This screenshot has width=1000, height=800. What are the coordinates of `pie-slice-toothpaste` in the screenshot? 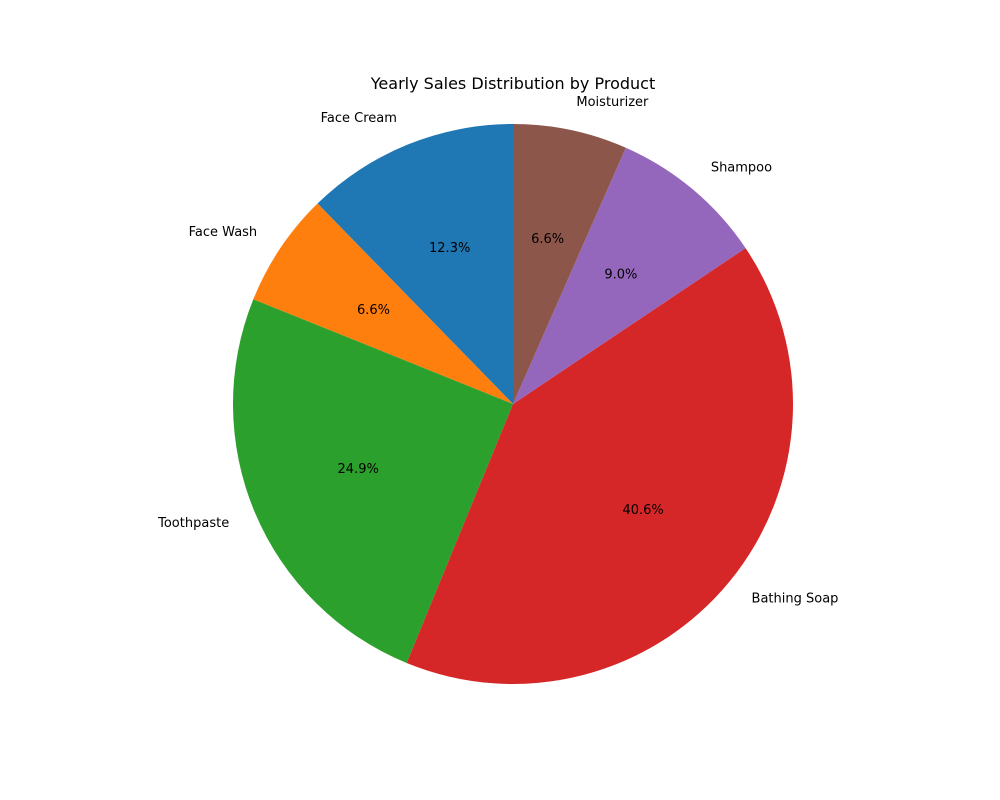 It's located at (372, 481).